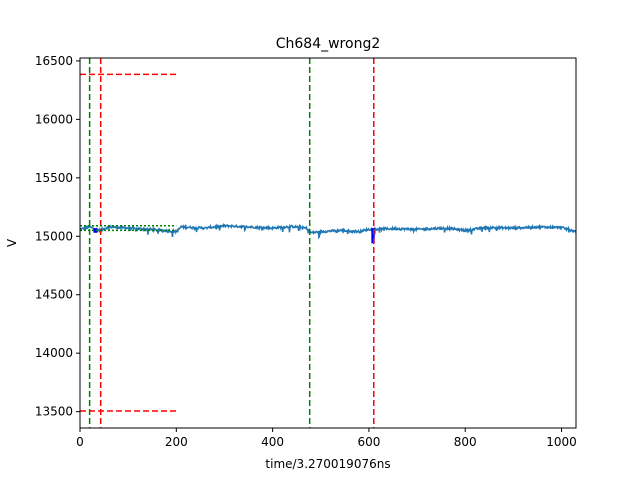 The height and width of the screenshot is (480, 640). Describe the element at coordinates (272, 442) in the screenshot. I see `x-tick-label: 400` at that location.